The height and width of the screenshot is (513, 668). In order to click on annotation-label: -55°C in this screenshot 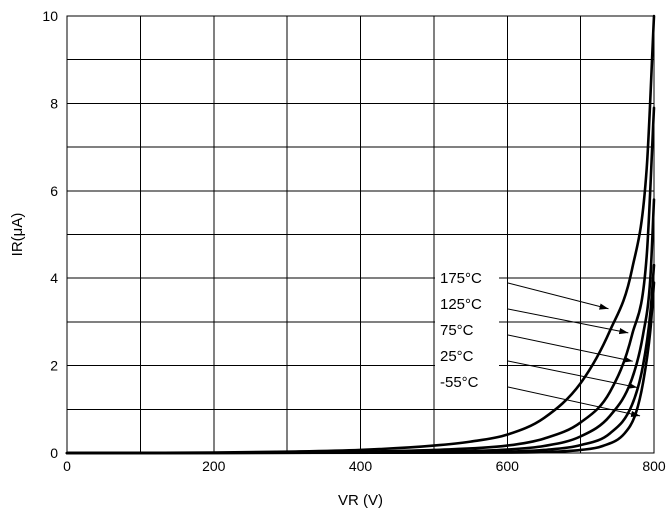, I will do `click(459, 382)`.